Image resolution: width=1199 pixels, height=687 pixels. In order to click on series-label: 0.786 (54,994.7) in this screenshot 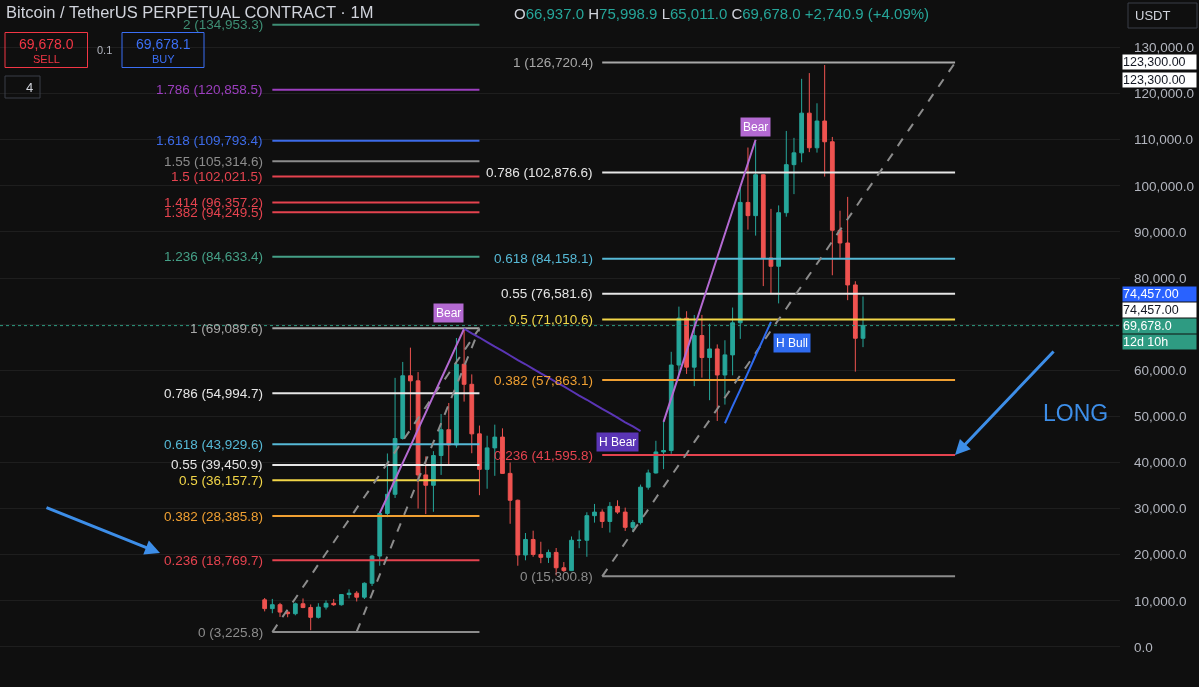, I will do `click(214, 393)`.